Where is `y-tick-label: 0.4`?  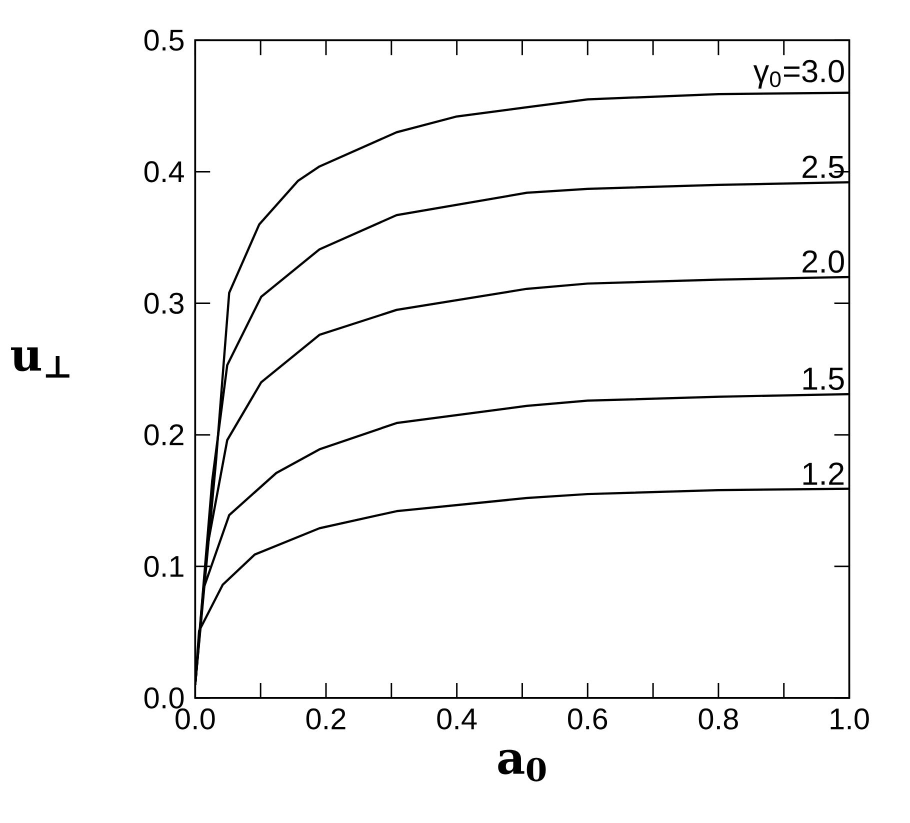
y-tick-label: 0.4 is located at coordinates (164, 171).